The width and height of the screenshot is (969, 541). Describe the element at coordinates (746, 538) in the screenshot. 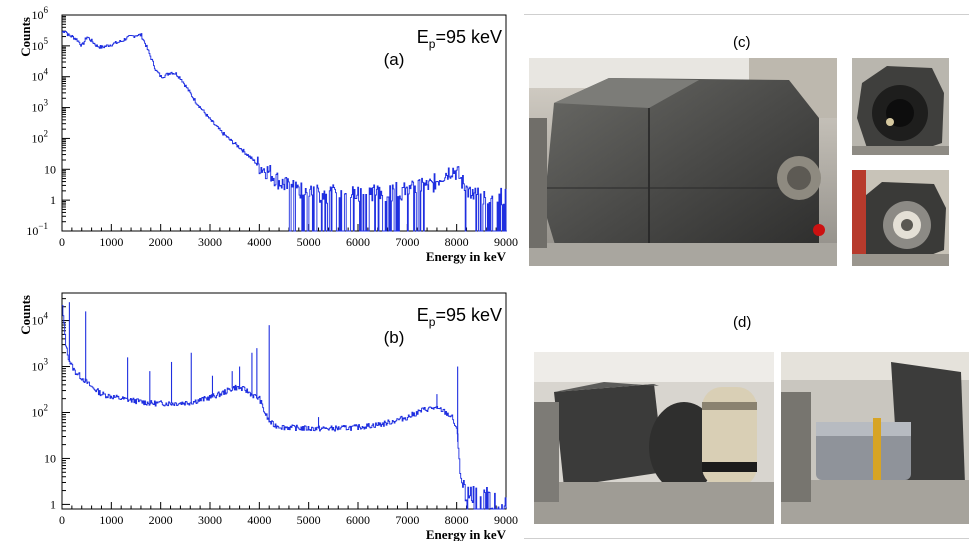

I see `bottom-rule` at that location.